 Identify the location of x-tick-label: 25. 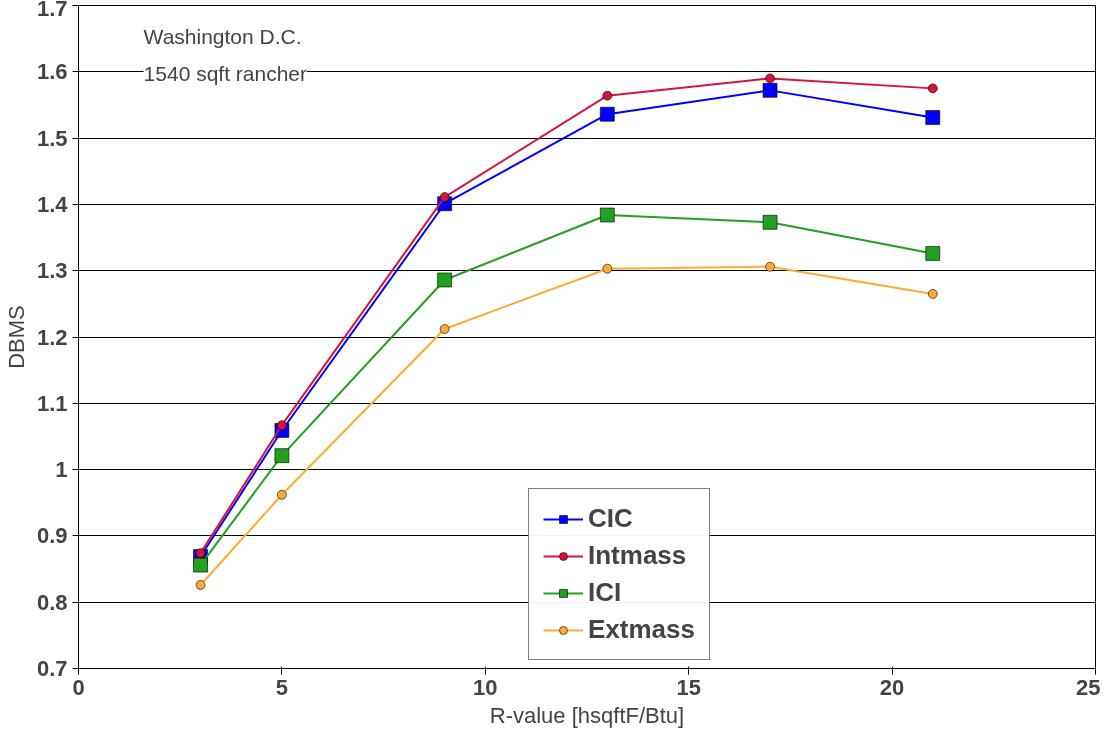
(1088, 687).